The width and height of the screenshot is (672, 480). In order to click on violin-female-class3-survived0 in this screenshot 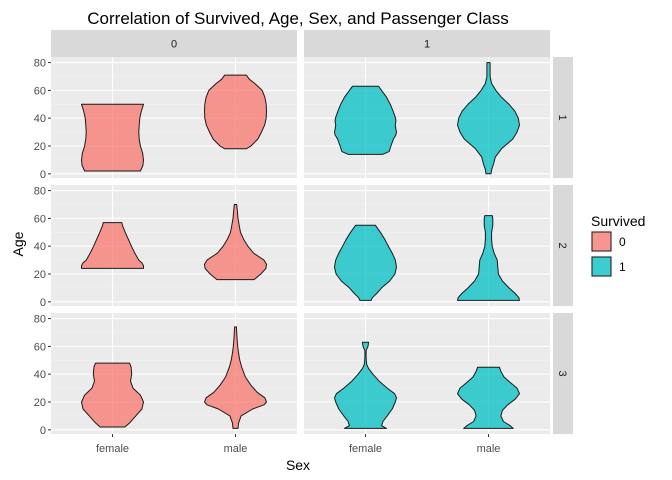, I will do `click(112, 395)`.